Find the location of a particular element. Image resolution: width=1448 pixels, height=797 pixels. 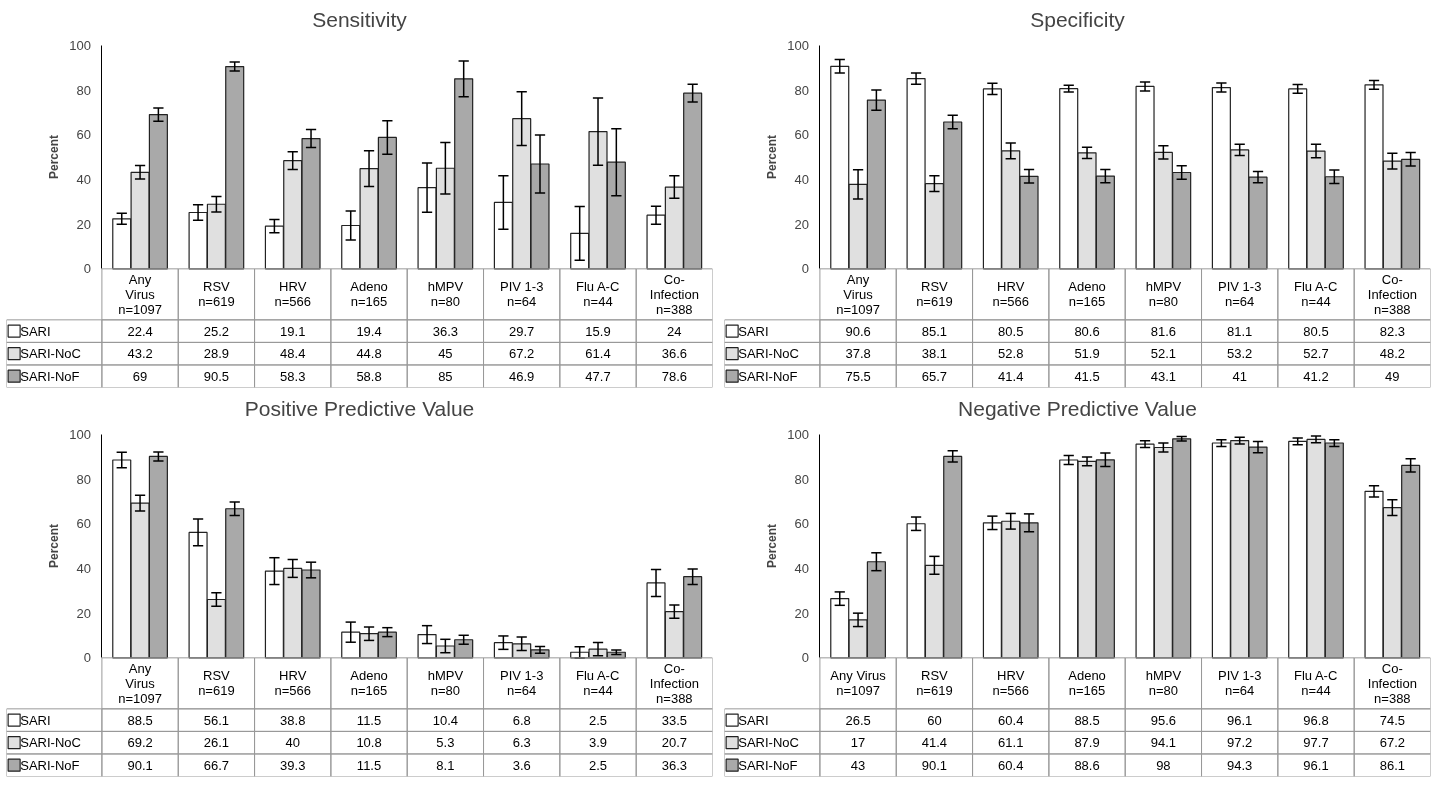

data-label: 45 is located at coordinates (445, 354).